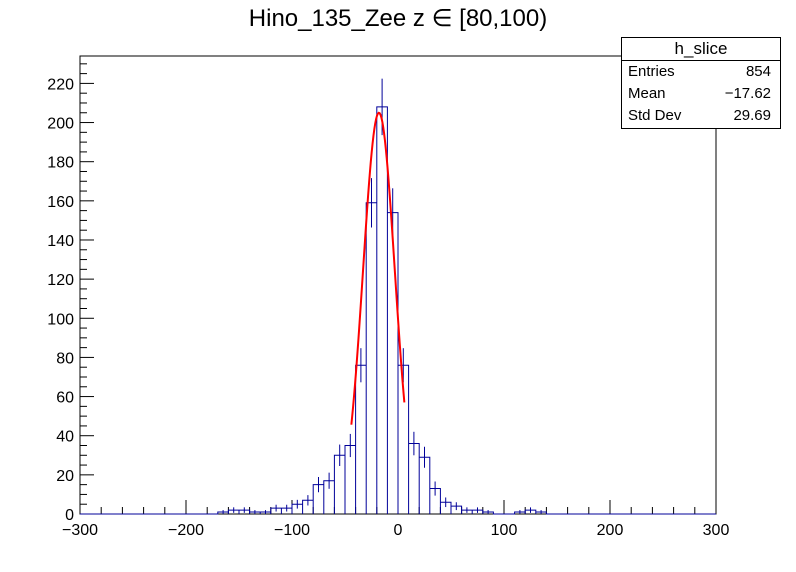 Image resolution: width=796 pixels, height=572 pixels. What do you see at coordinates (60, 319) in the screenshot?
I see `y-tick-label: 100` at bounding box center [60, 319].